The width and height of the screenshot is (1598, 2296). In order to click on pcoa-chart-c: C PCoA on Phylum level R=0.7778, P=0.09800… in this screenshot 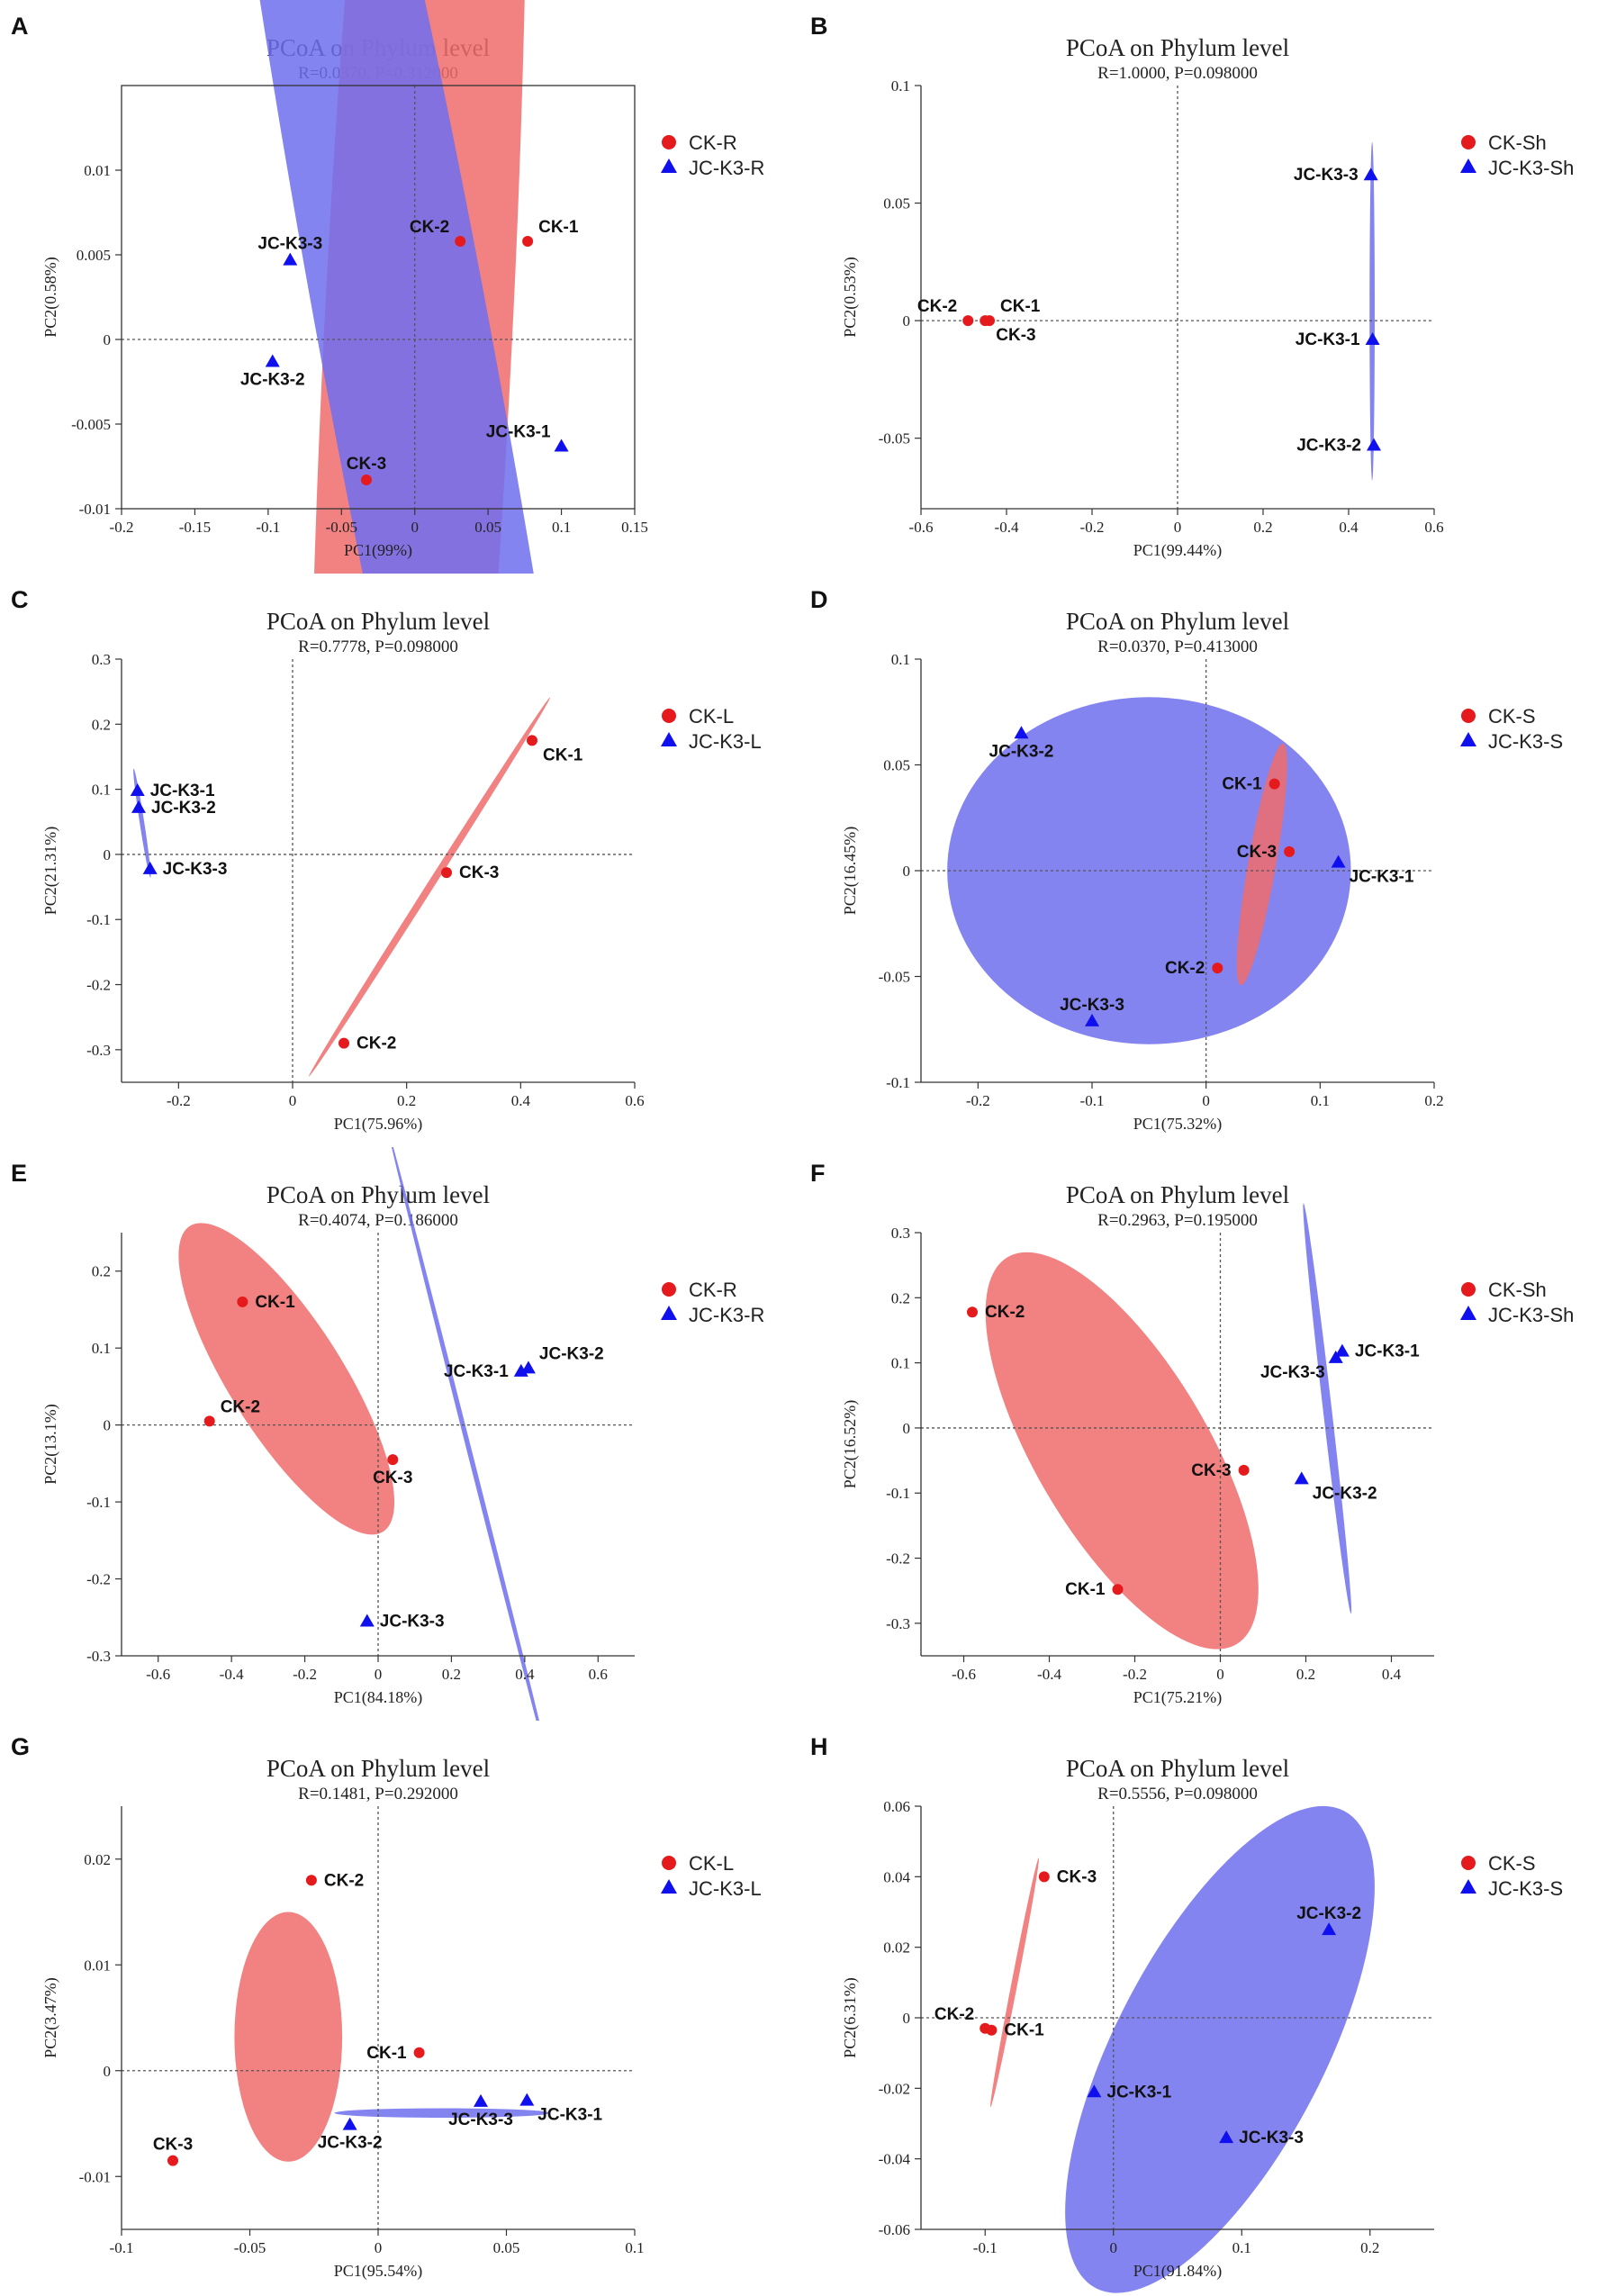, I will do `click(387, 860)`.